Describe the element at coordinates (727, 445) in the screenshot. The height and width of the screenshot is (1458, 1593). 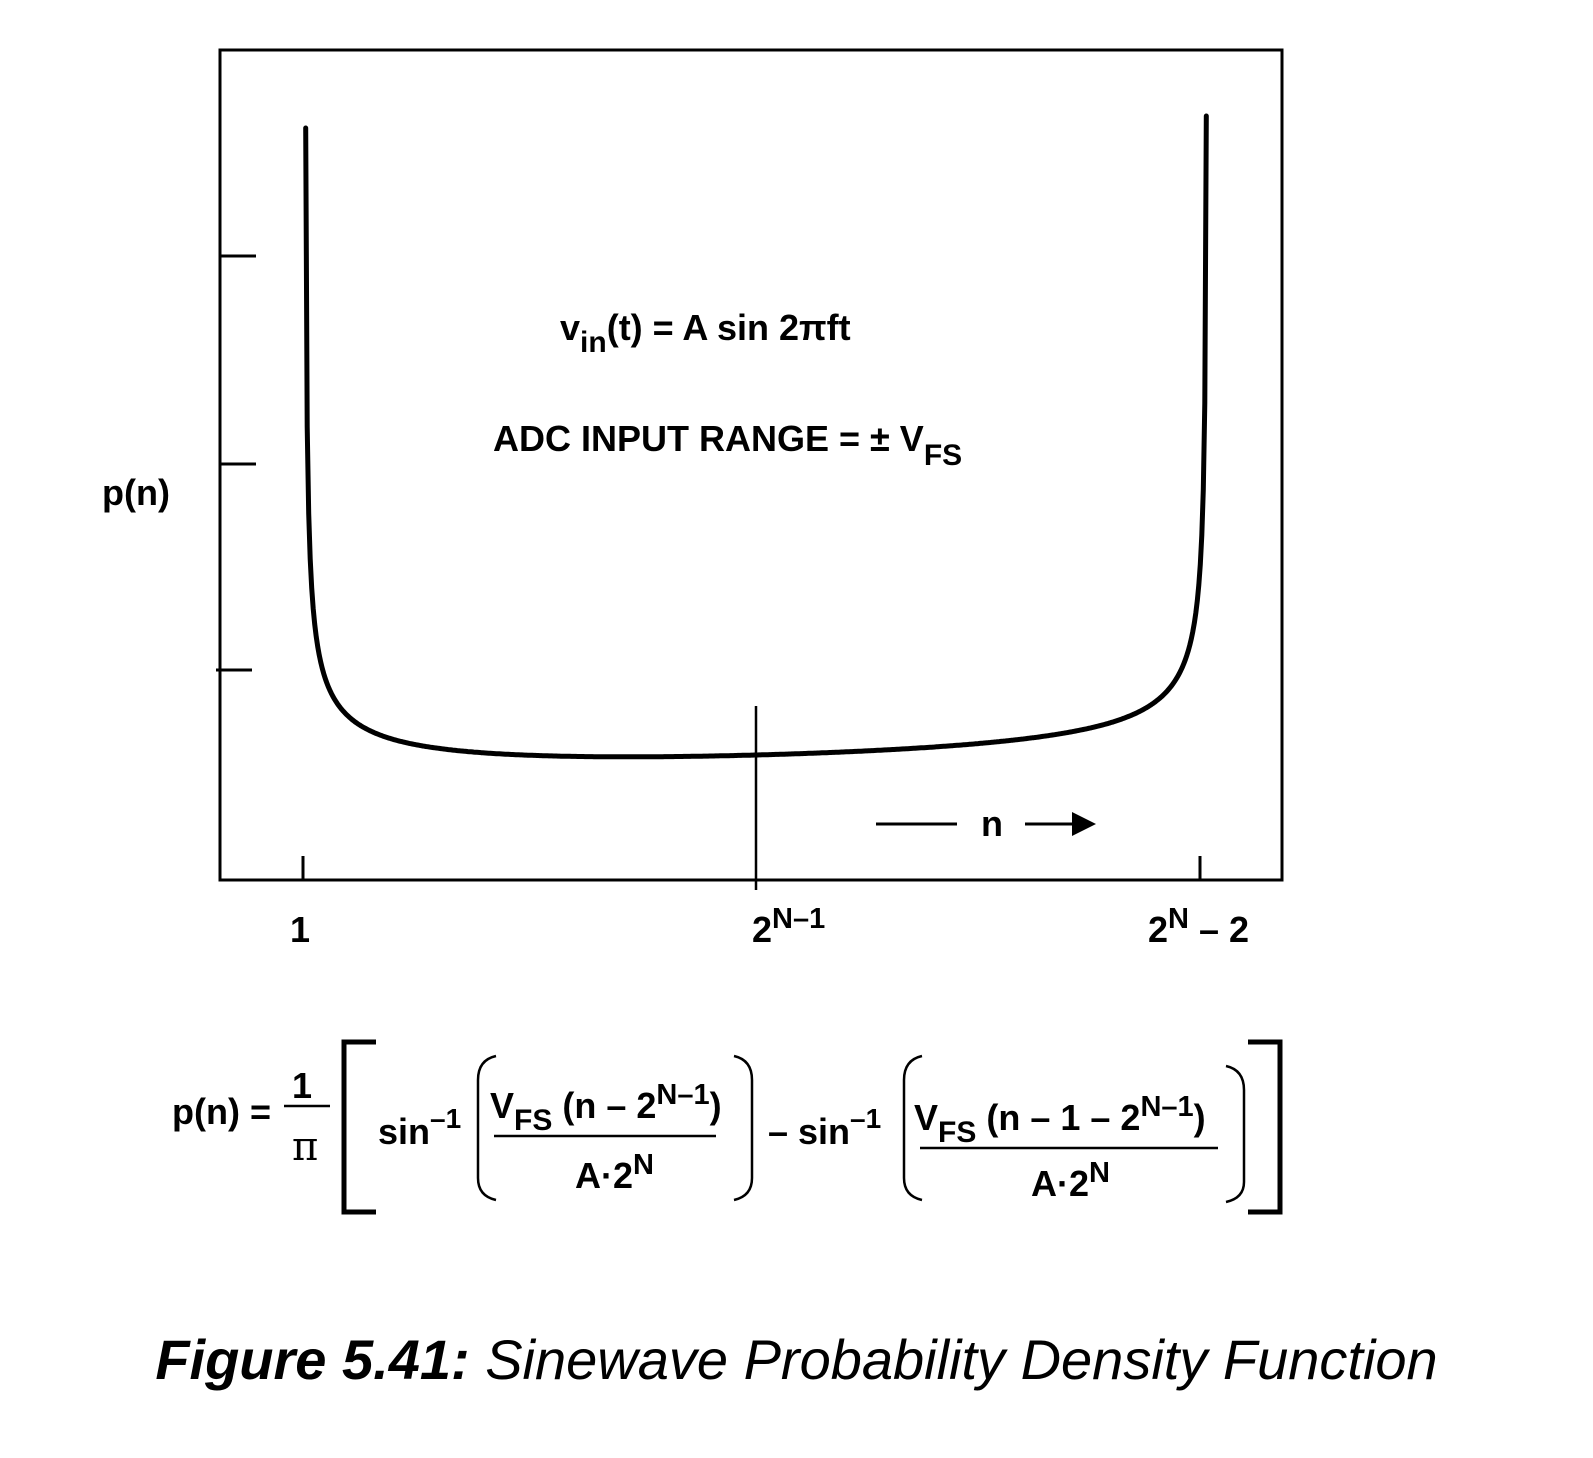
I see `annotation-input-range: ADC INPUT RANGE = ± VFS` at that location.